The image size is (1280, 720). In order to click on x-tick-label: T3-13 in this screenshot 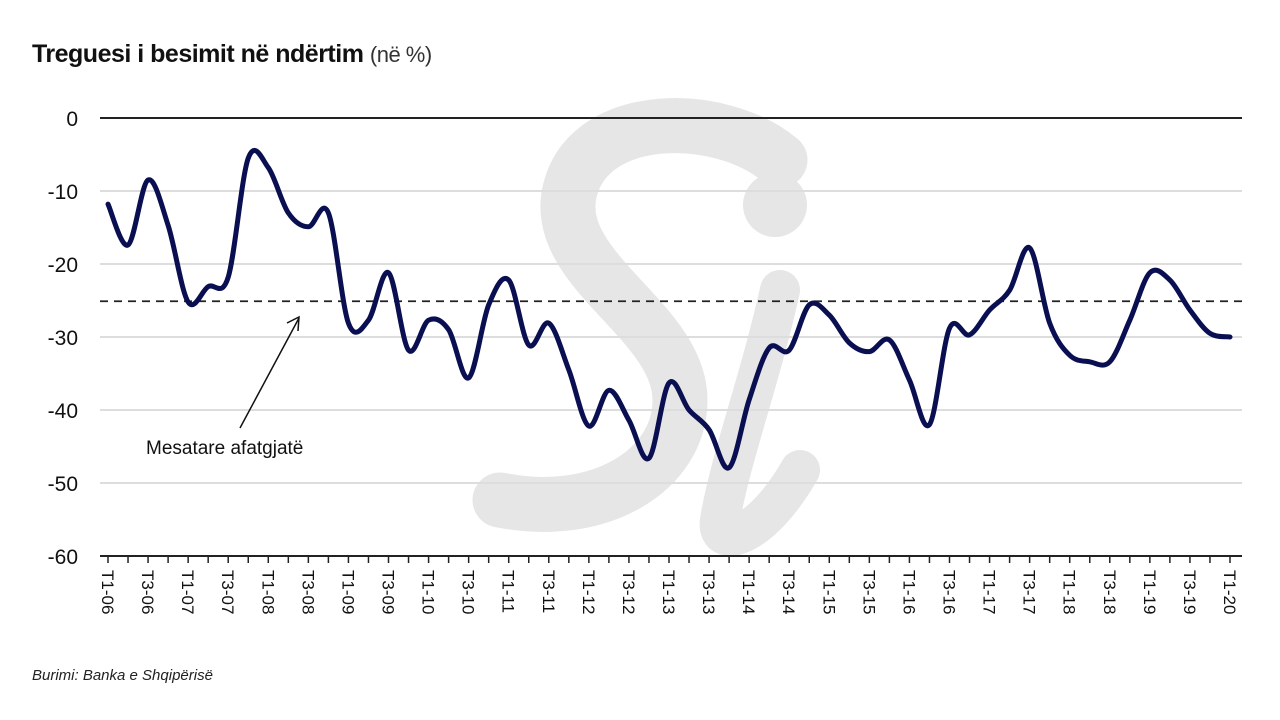, I will do `click(708, 592)`.